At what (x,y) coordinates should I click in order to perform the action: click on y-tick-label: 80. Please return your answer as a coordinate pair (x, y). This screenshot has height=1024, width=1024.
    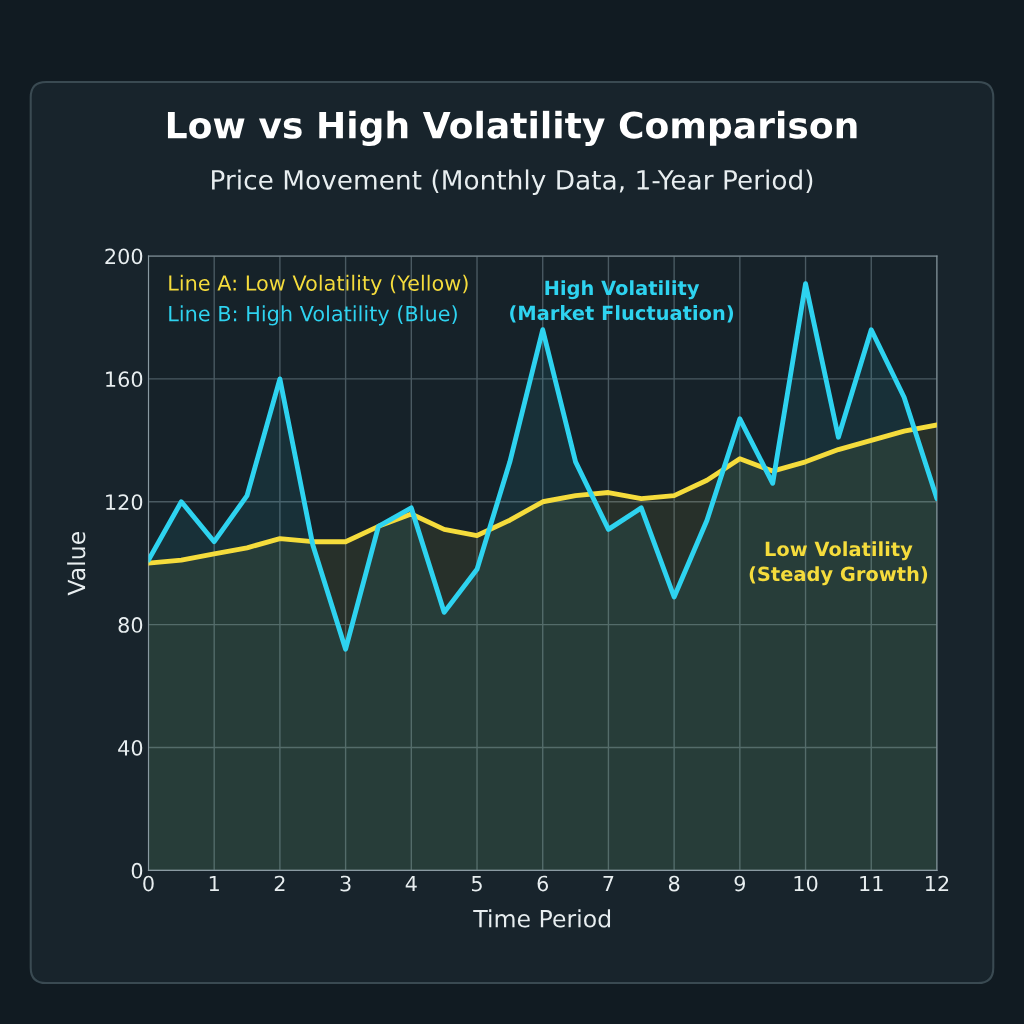
    Looking at the image, I should click on (130, 625).